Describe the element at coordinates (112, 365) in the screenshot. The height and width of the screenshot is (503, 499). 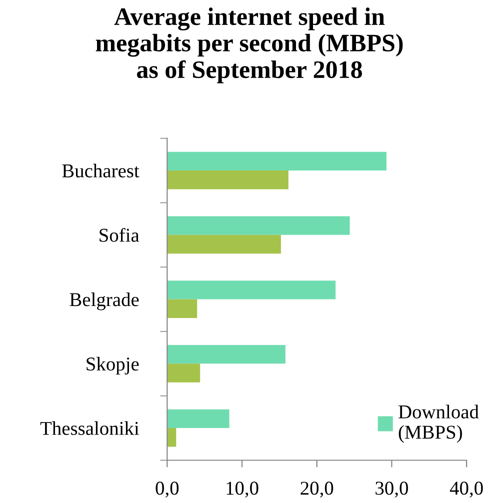
I see `y-tick-label: Skopje` at that location.